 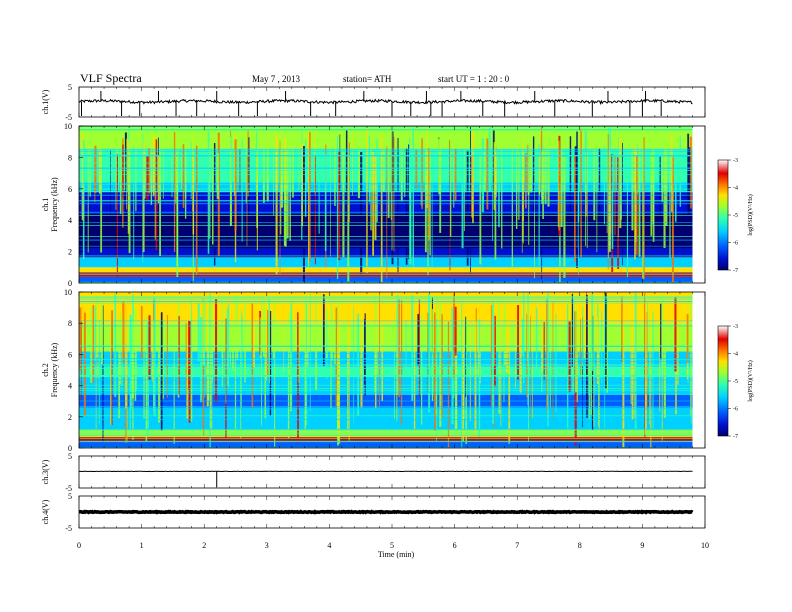 I want to click on ch4-y-axis-label: ch.4(V), so click(x=45, y=511).